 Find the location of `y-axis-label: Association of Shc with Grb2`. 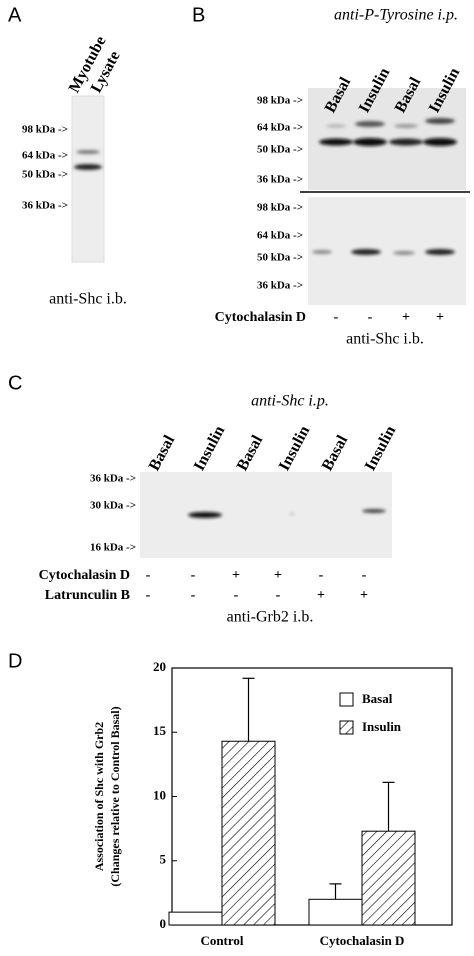

y-axis-label: Association of Shc with Grb2 is located at coordinates (99, 796).